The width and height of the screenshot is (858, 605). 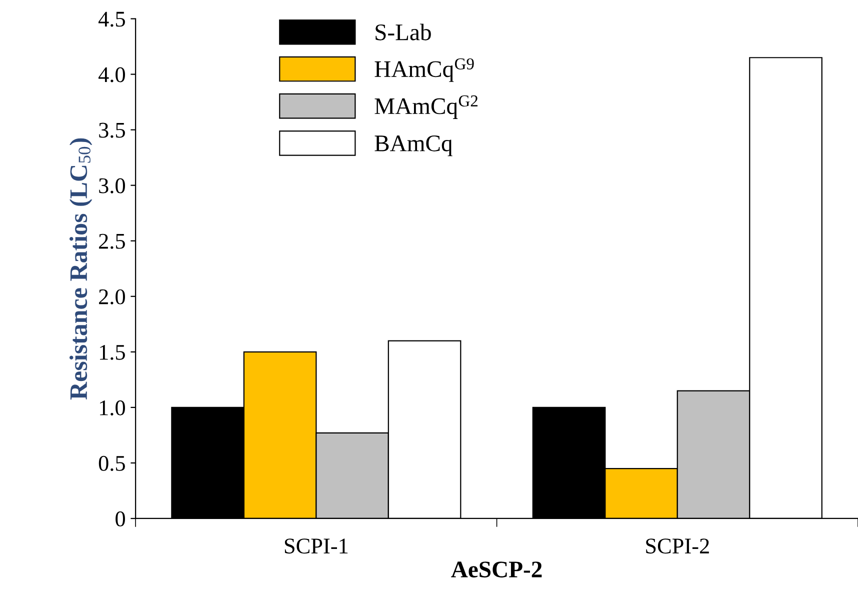 I want to click on y-tick-label: 1.0, so click(x=112, y=408).